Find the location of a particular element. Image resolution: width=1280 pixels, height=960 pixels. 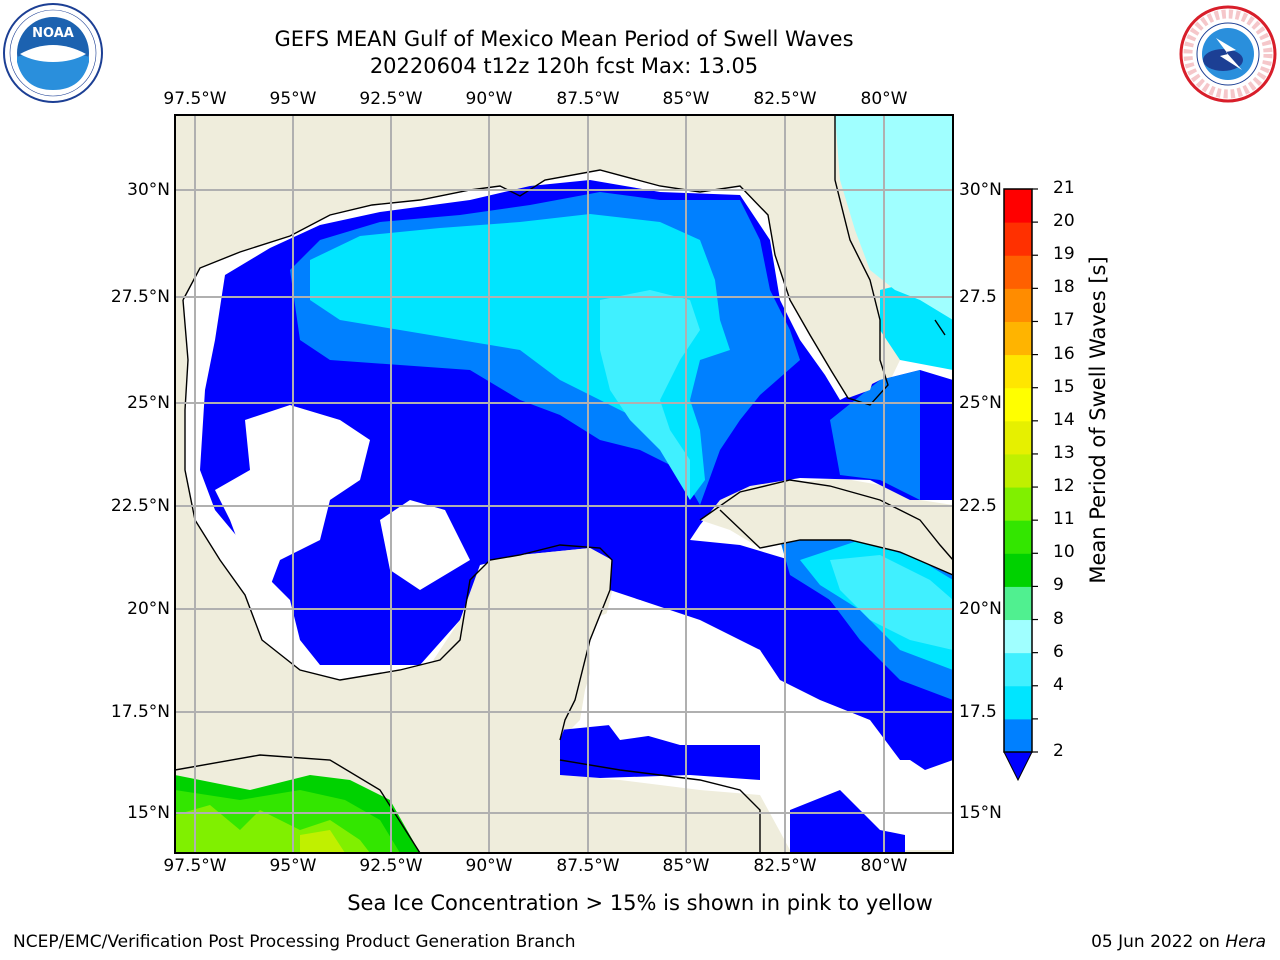

colorbar-tick-label: 4 is located at coordinates (1058, 684).